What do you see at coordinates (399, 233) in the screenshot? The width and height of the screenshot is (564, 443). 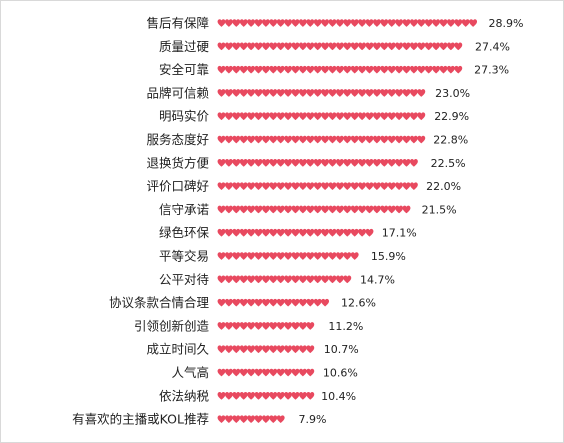 I see `data-label: 17.1%` at bounding box center [399, 233].